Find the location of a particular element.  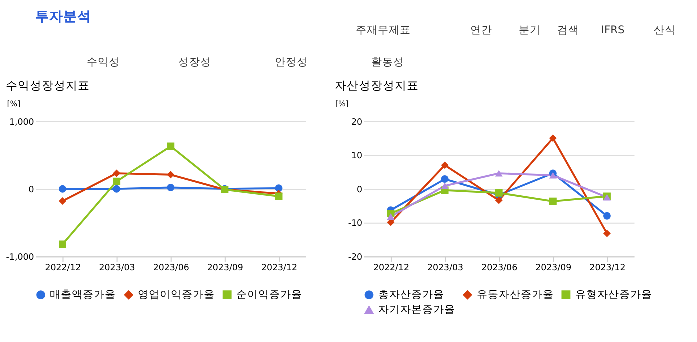

text: 활동성 is located at coordinates (388, 62).